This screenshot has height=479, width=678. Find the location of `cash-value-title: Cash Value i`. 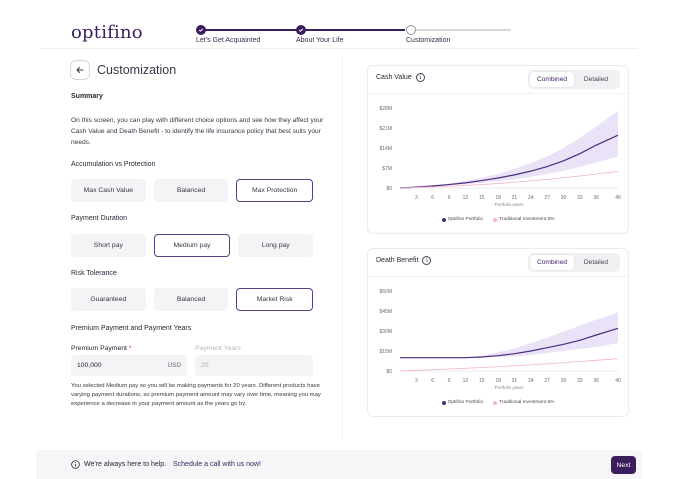

cash-value-title: Cash Value i is located at coordinates (400, 77).